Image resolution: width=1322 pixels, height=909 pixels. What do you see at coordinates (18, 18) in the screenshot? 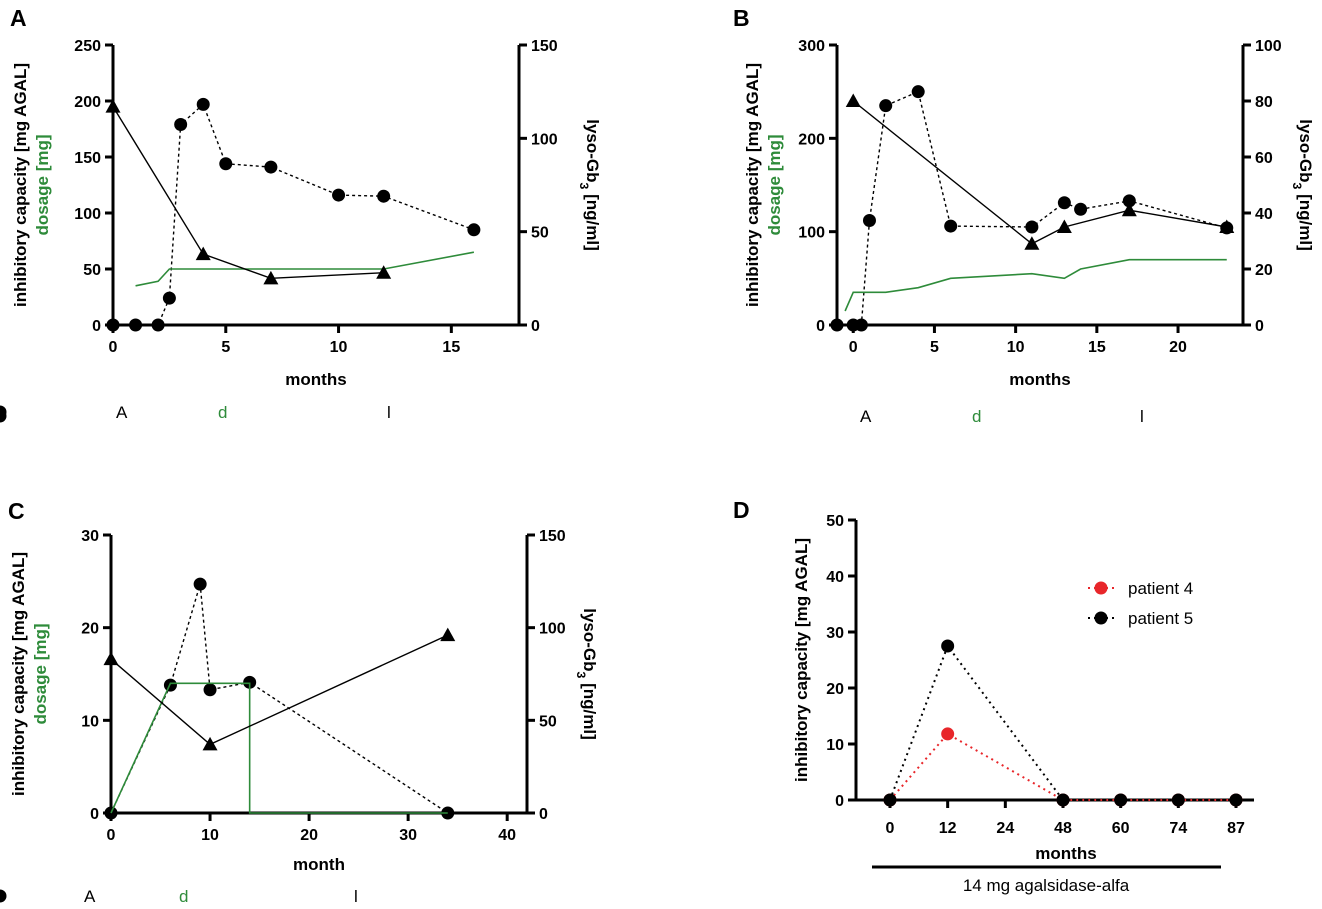
I see `panel-letter: A` at bounding box center [18, 18].